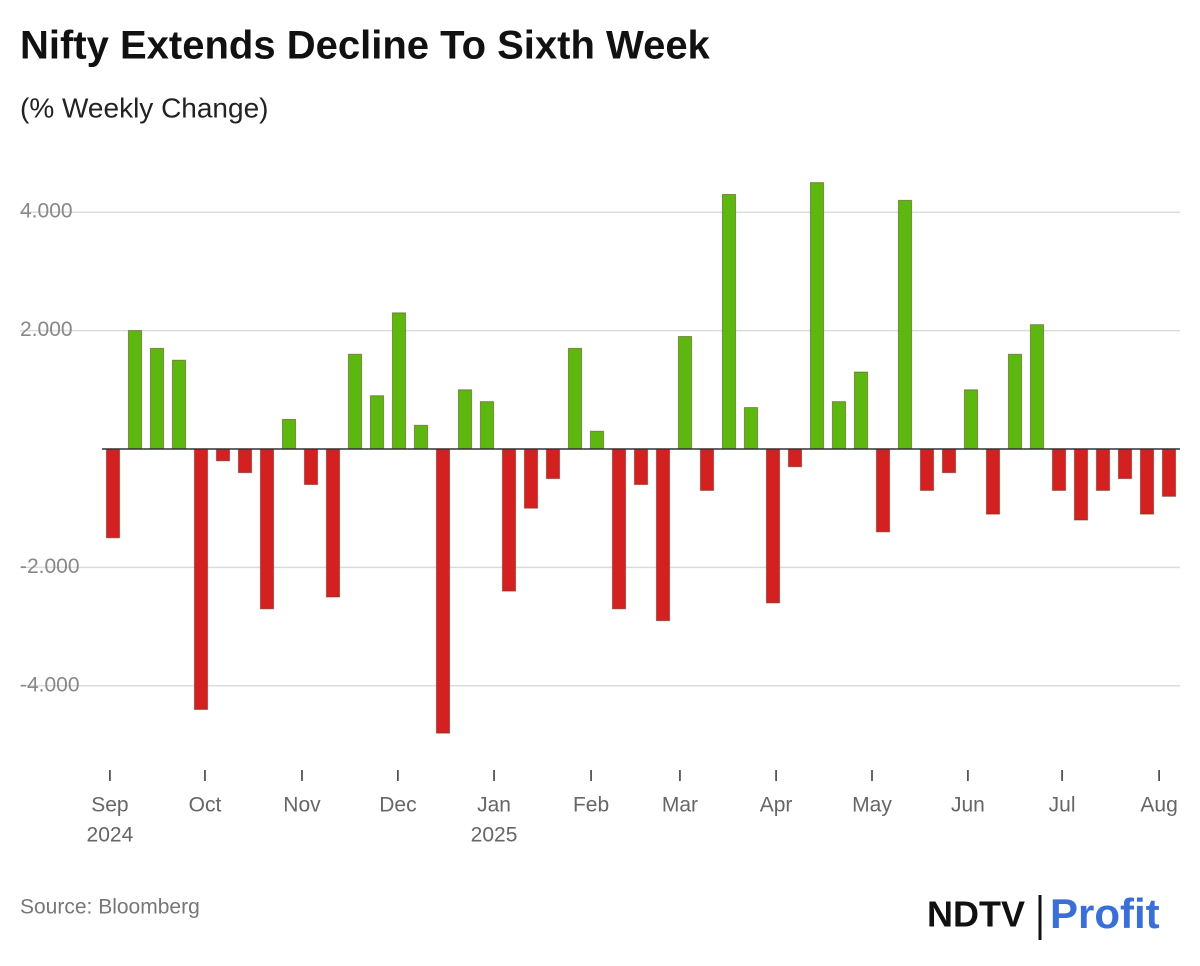 This screenshot has height=966, width=1200. What do you see at coordinates (110, 835) in the screenshot?
I see `x-tick-sublabel: 2024` at bounding box center [110, 835].